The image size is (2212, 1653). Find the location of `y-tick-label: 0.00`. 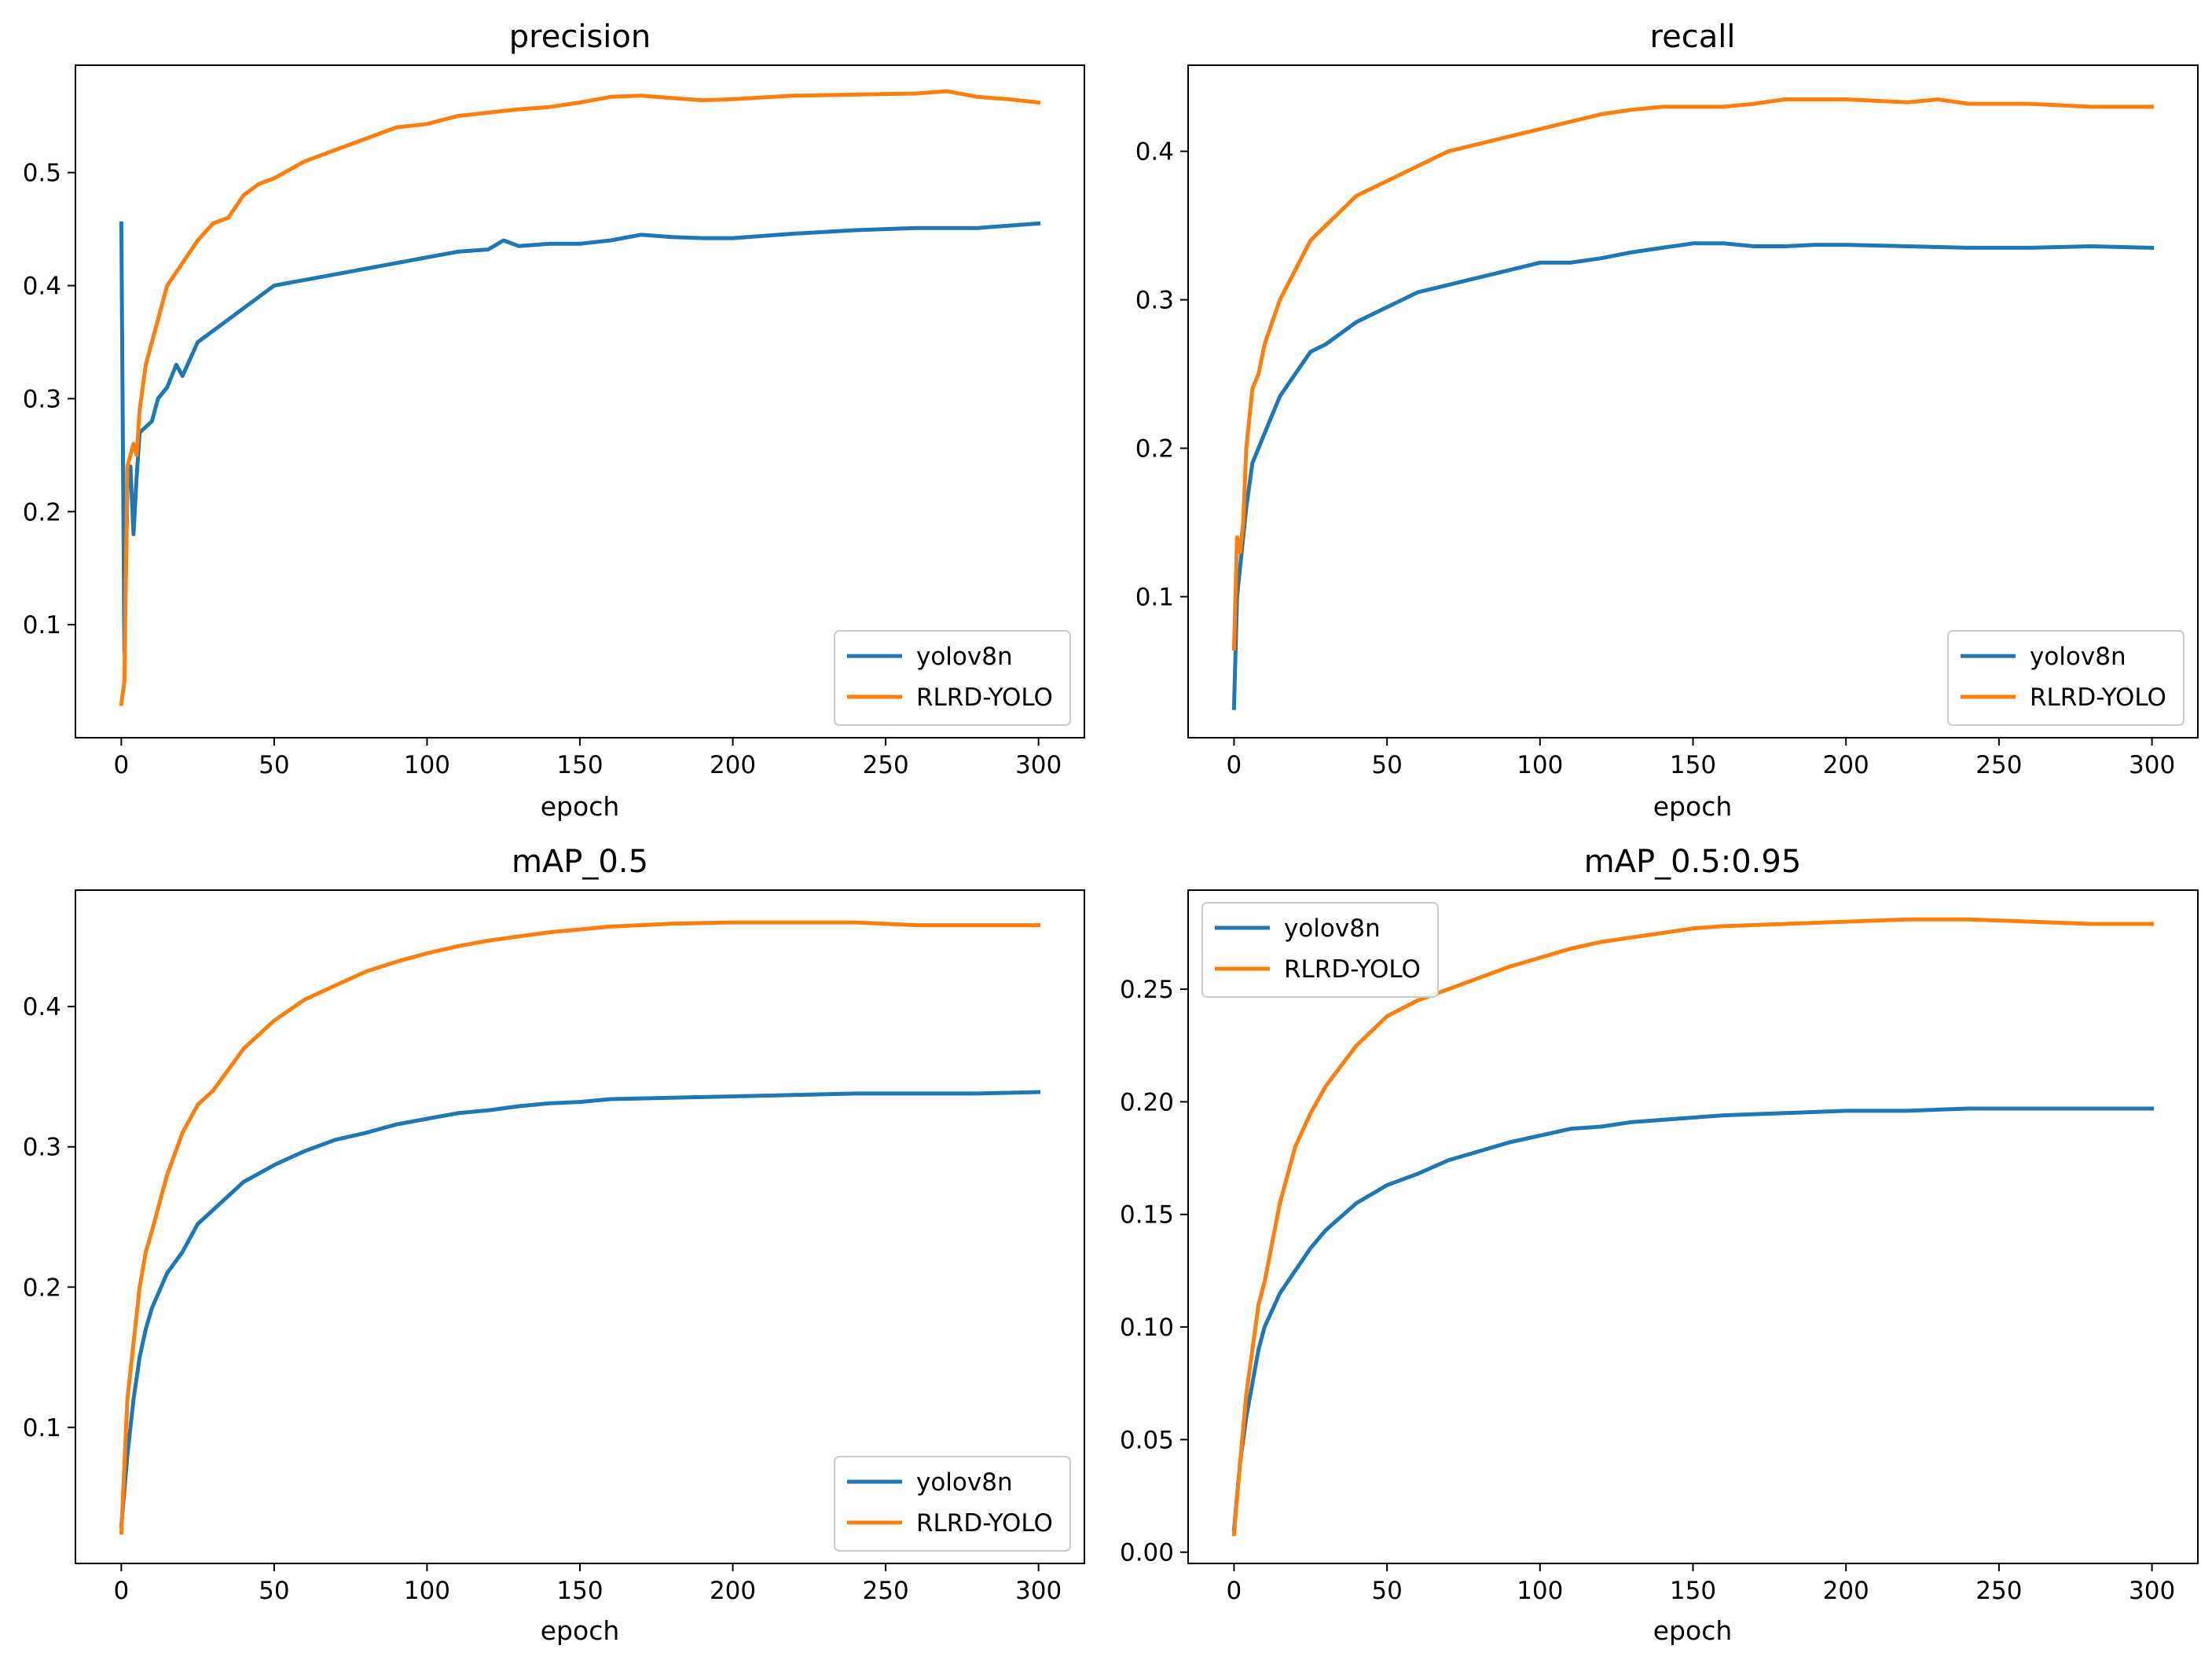

y-tick-label: 0.00 is located at coordinates (1147, 1553).